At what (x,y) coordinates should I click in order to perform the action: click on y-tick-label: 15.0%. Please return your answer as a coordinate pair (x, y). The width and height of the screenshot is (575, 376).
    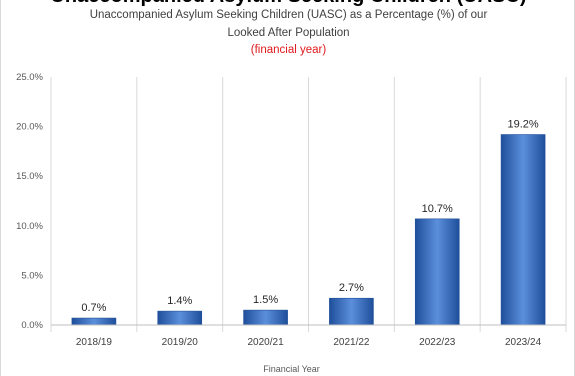
    Looking at the image, I should click on (29, 176).